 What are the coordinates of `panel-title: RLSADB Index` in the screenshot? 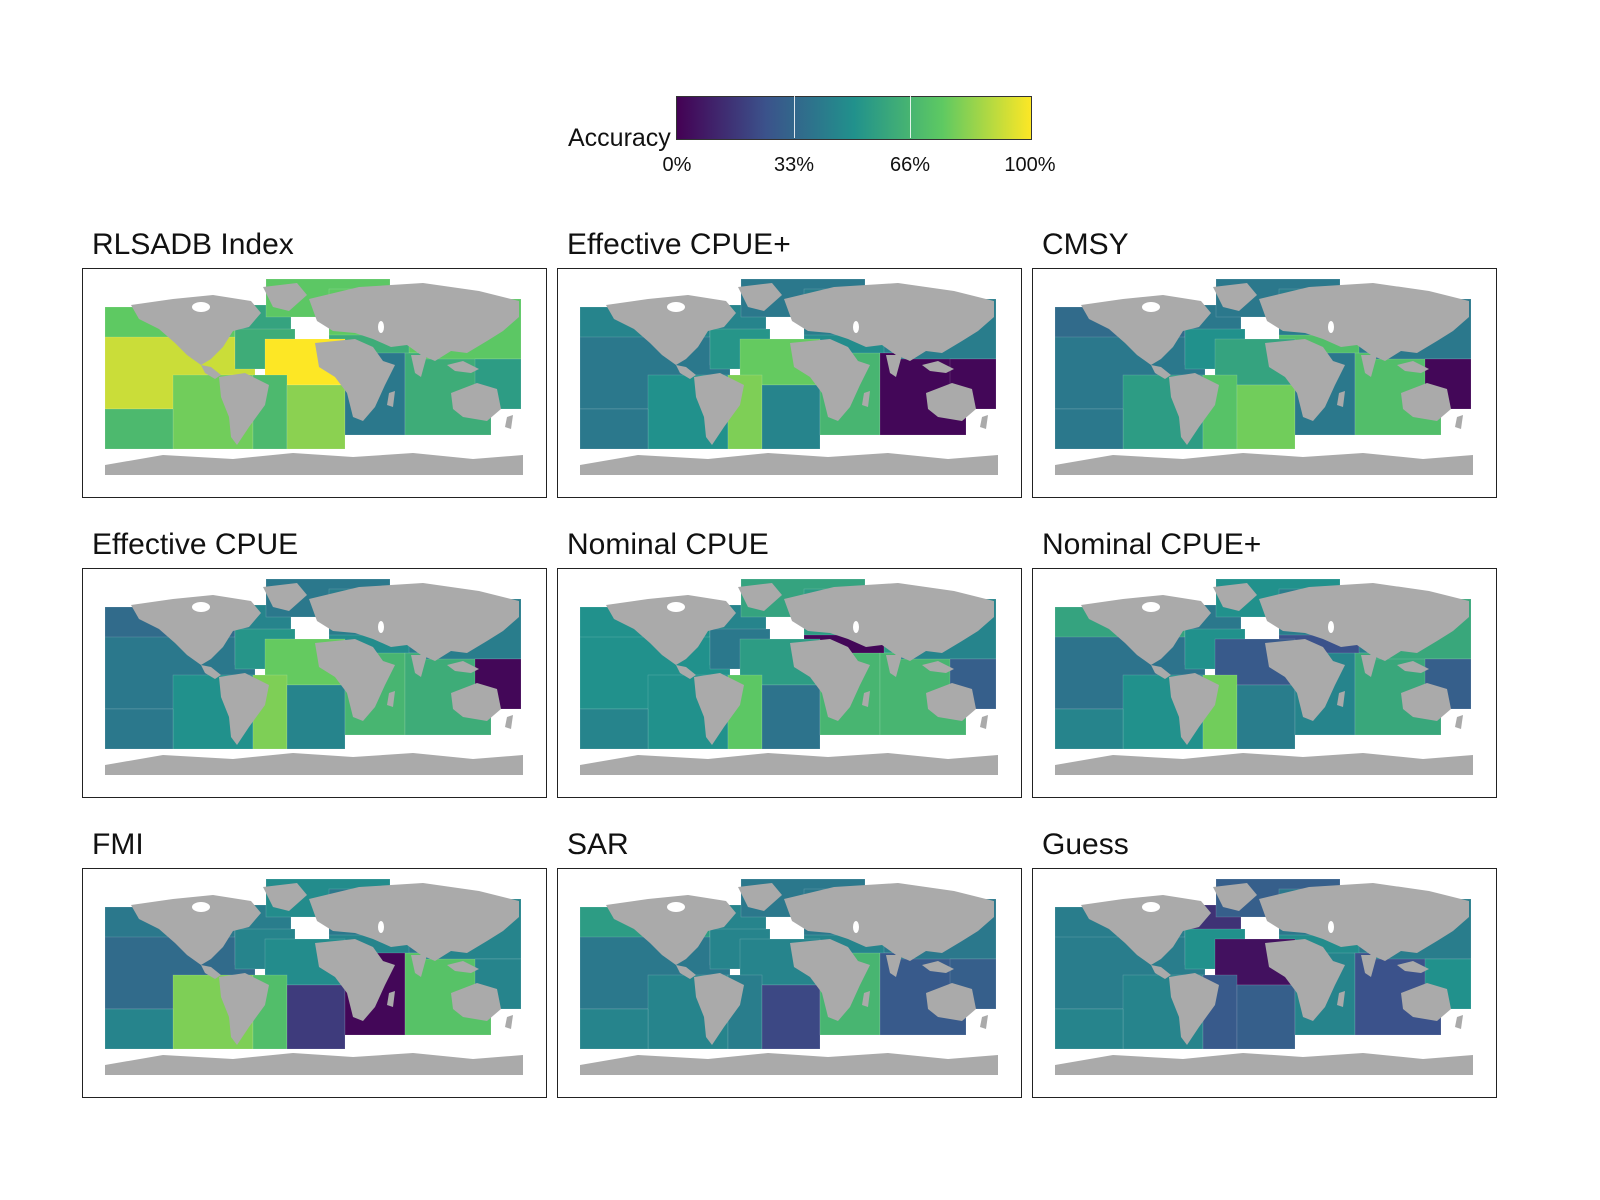 It's located at (193, 244).